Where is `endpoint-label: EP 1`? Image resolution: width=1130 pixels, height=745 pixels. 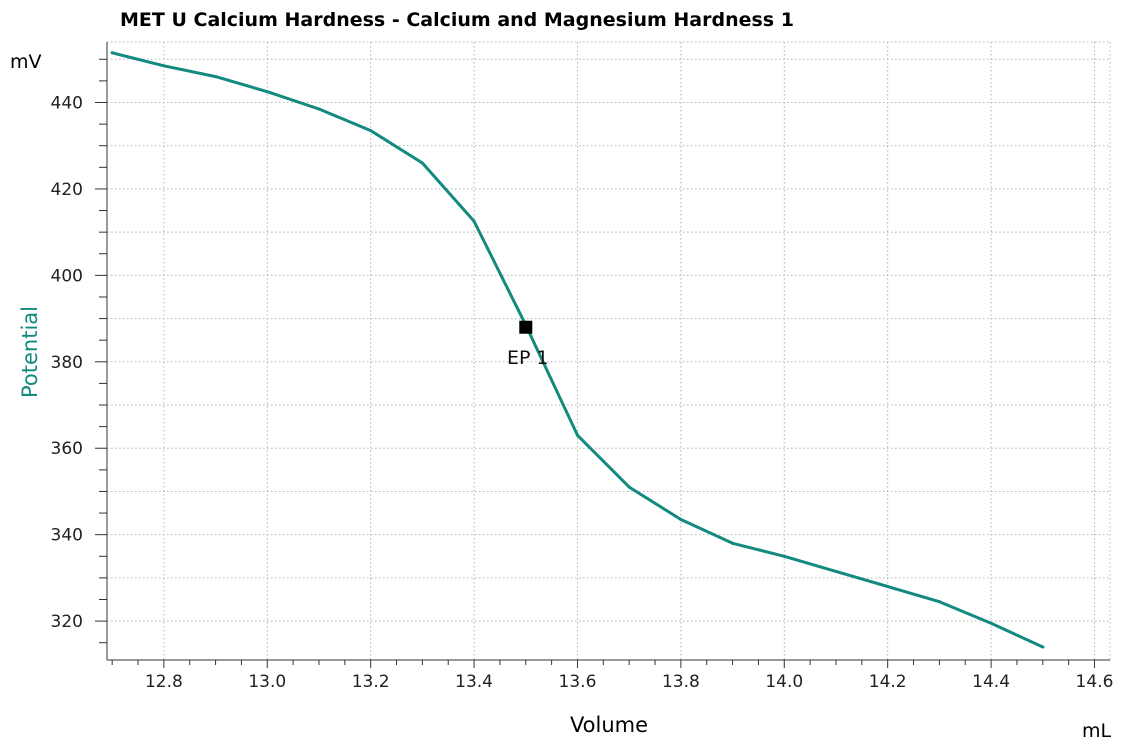
endpoint-label: EP 1 is located at coordinates (528, 358).